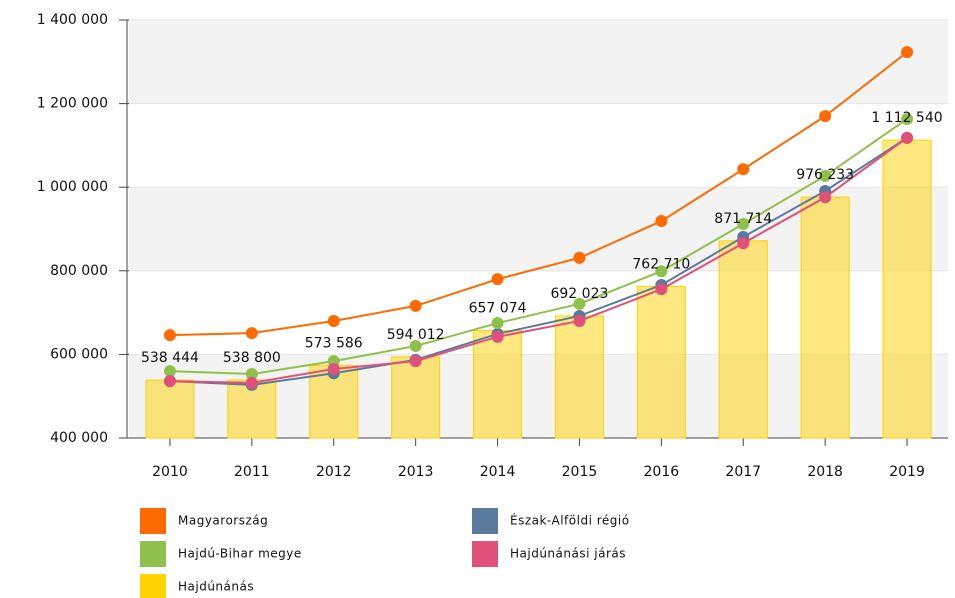  Describe the element at coordinates (907, 472) in the screenshot. I see `x-tick-label: 2019` at that location.